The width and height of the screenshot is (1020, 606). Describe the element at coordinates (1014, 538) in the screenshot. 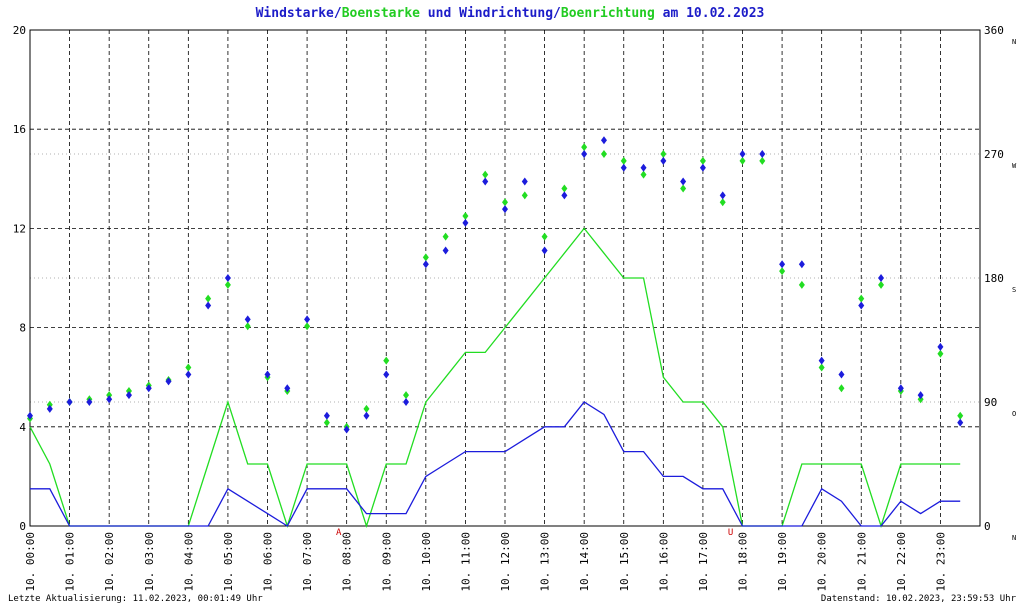

I see `y2-direction-label: N` at that location.